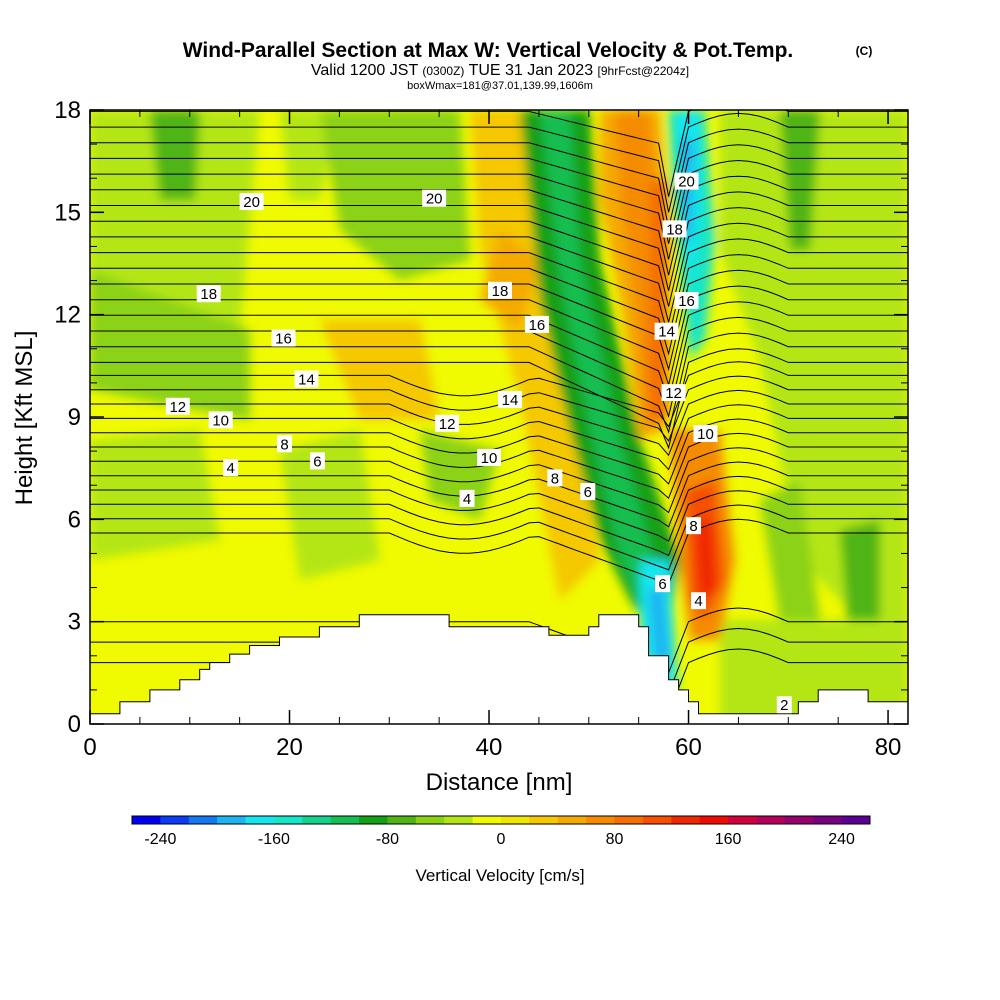 This screenshot has height=1000, width=1000. What do you see at coordinates (688, 747) in the screenshot?
I see `x-tick-label: 60` at bounding box center [688, 747].